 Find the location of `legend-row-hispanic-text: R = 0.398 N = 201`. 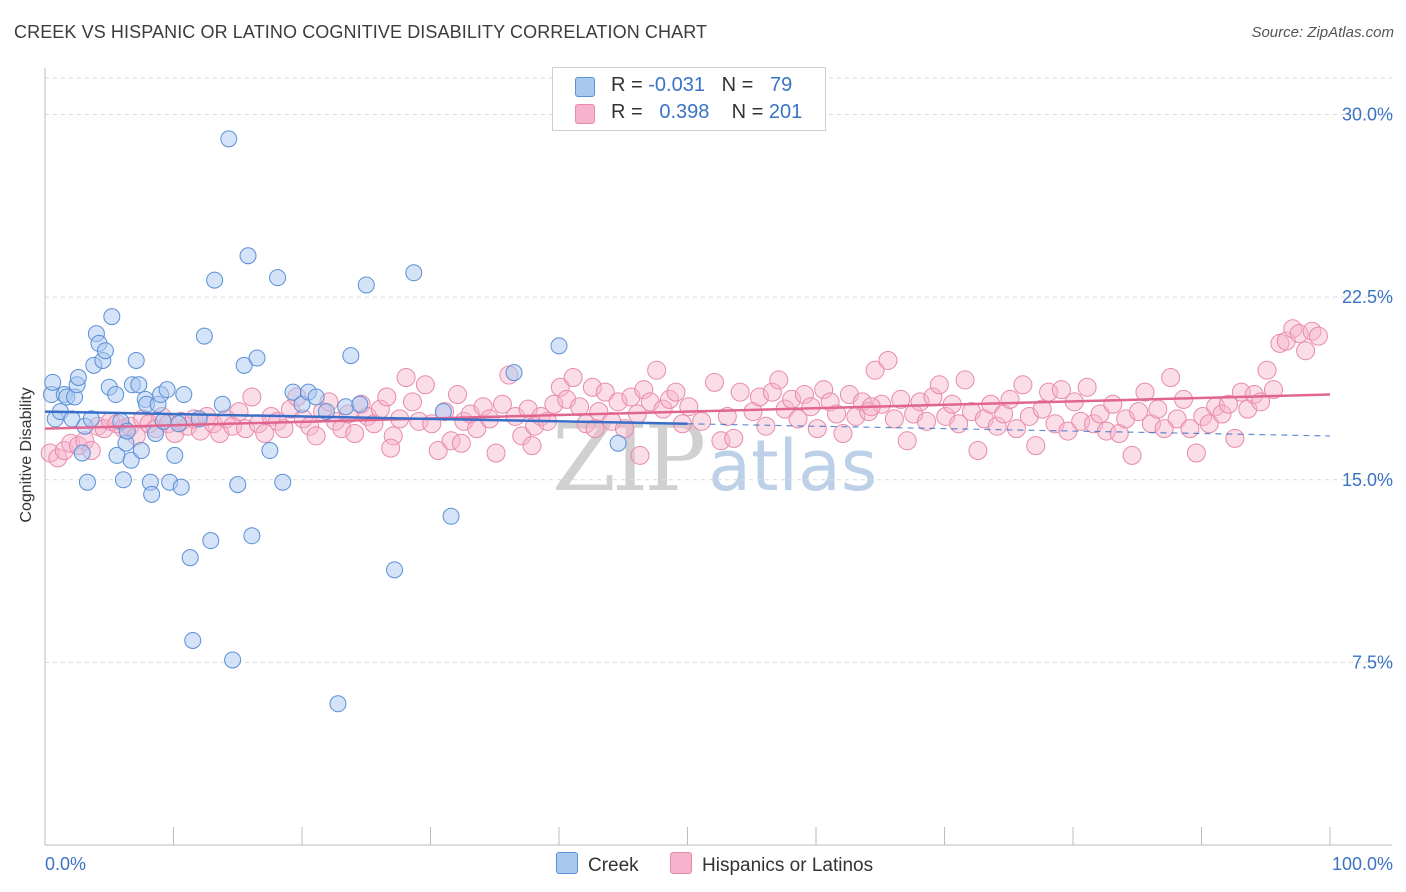

legend-row-hispanic-text: R = 0.398 N = 201 is located at coordinates (706, 112).